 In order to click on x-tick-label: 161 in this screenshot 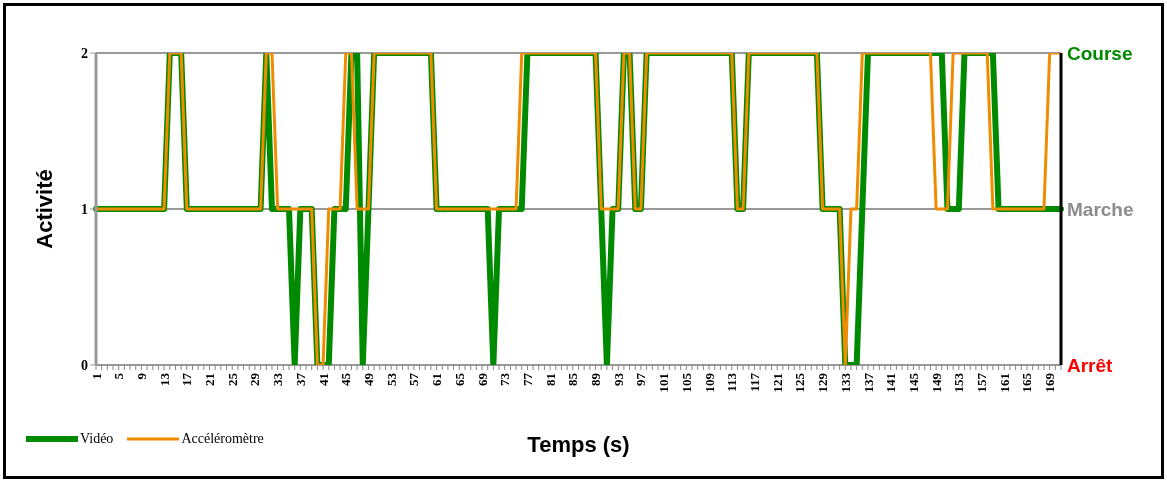, I will do `click(1004, 383)`.